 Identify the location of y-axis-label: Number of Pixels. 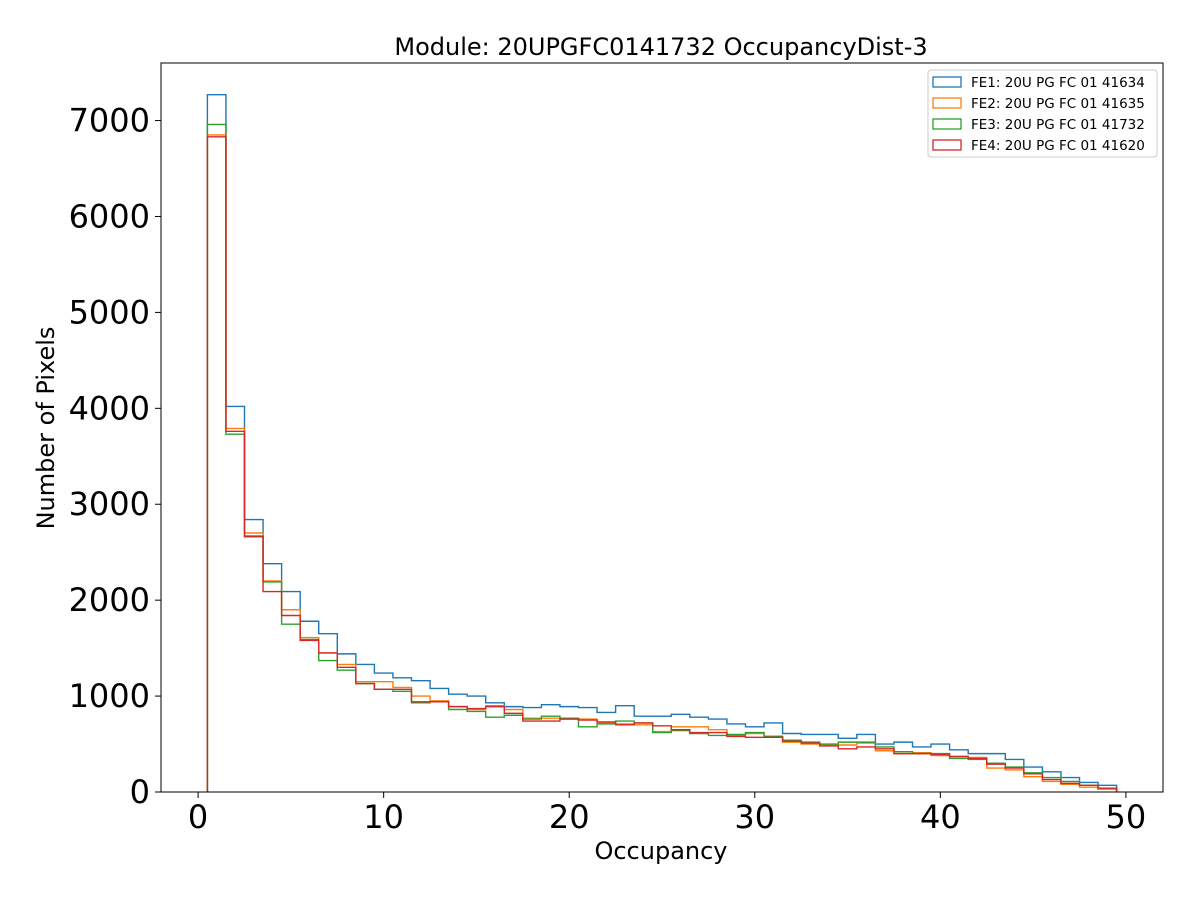
(46, 428).